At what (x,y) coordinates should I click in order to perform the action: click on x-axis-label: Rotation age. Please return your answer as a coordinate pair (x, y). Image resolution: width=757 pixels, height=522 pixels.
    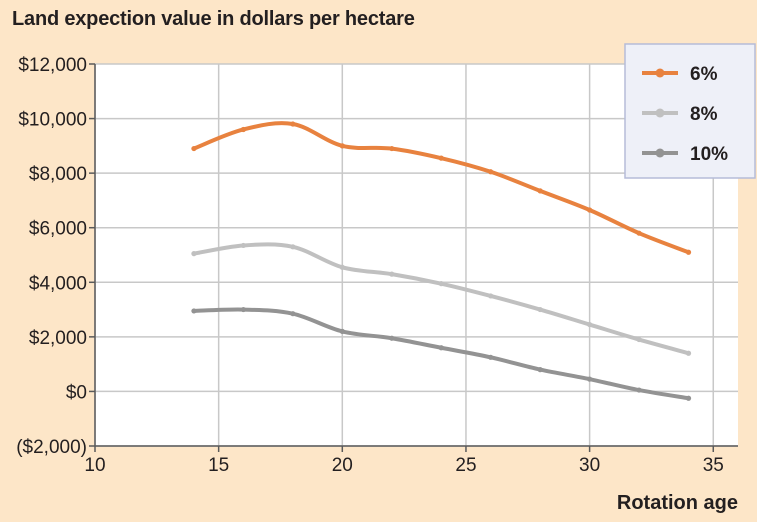
    Looking at the image, I should click on (677, 503).